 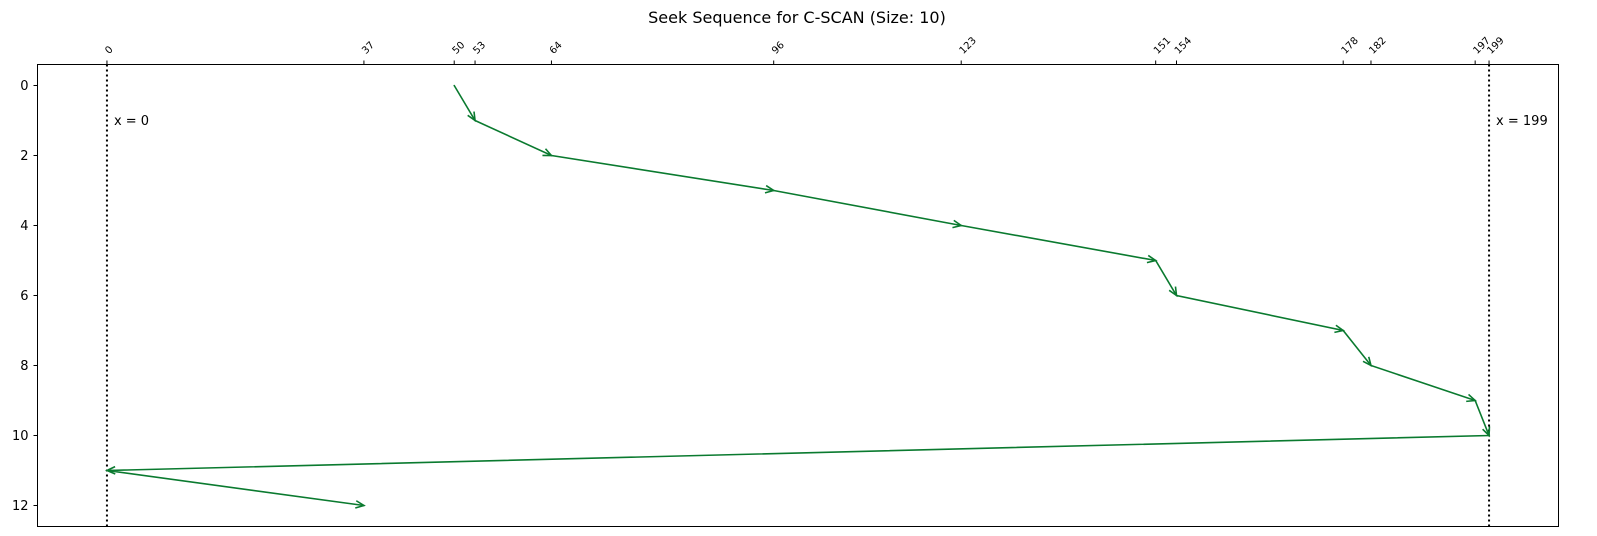 I want to click on x-tick-label-6: 123, so click(x=968, y=45).